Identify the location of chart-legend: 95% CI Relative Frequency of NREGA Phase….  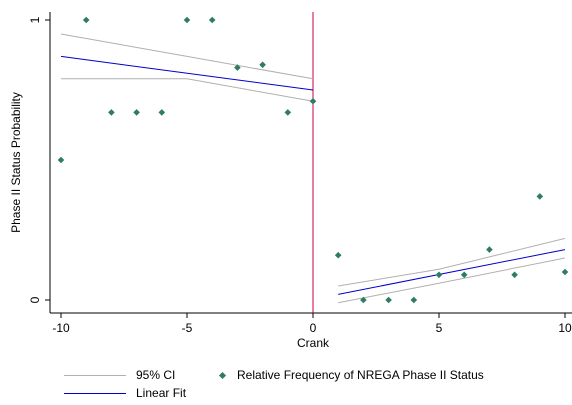
(286, 382).